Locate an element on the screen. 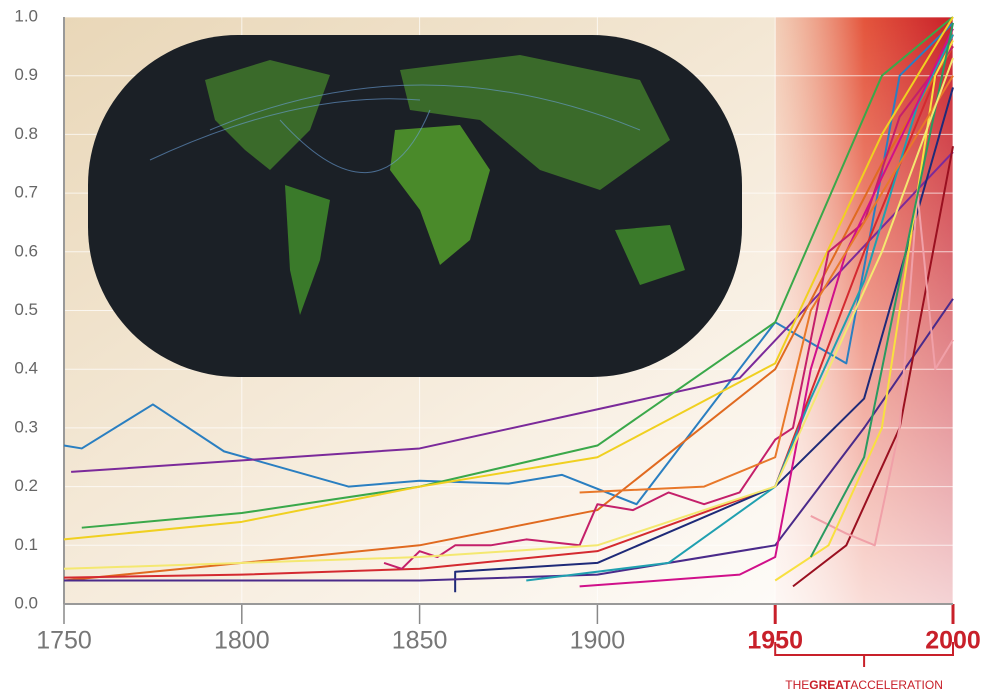 This screenshot has width=1000, height=700. x-tick-label: 1900 is located at coordinates (598, 641).